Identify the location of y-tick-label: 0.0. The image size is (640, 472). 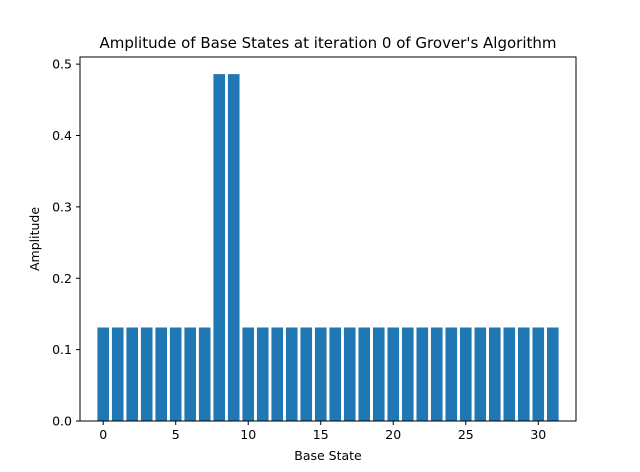
(62, 421).